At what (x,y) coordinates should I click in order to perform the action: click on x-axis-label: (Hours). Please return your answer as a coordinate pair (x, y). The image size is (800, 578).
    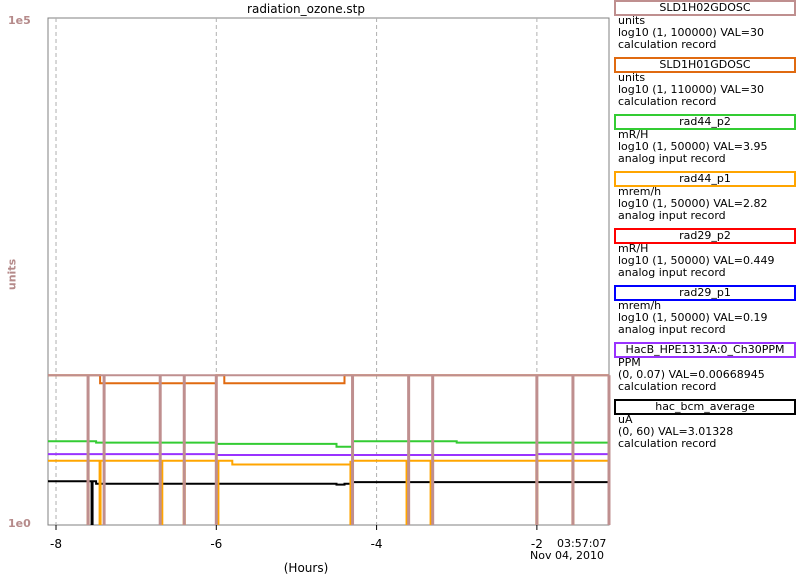
    Looking at the image, I should click on (306, 568).